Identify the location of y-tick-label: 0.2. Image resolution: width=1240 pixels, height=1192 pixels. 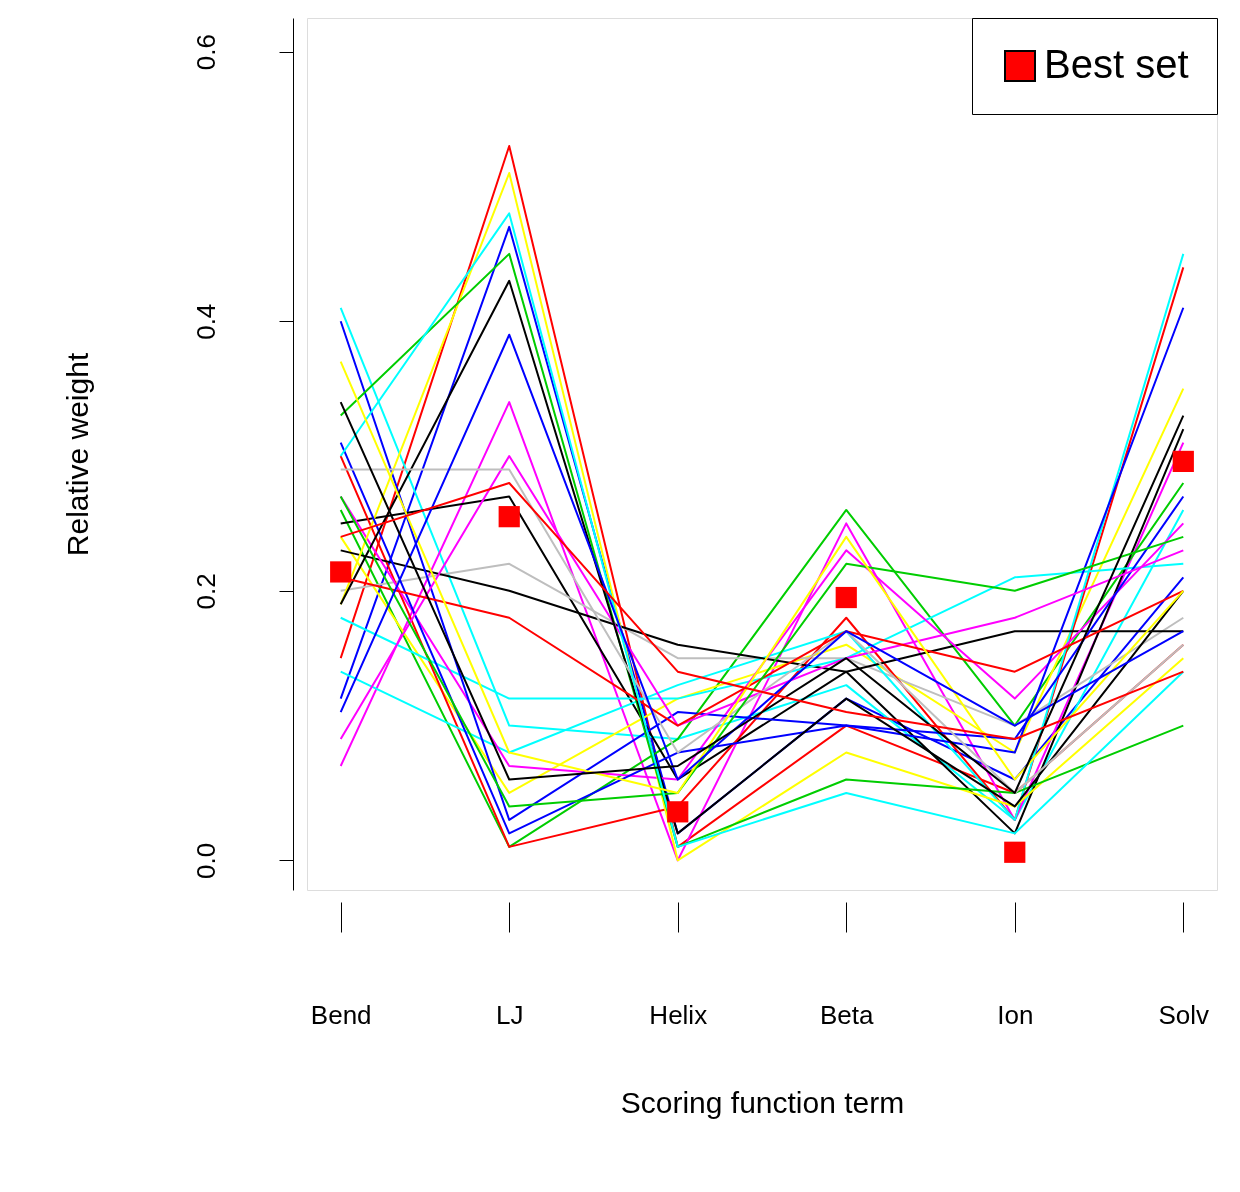
(205, 591).